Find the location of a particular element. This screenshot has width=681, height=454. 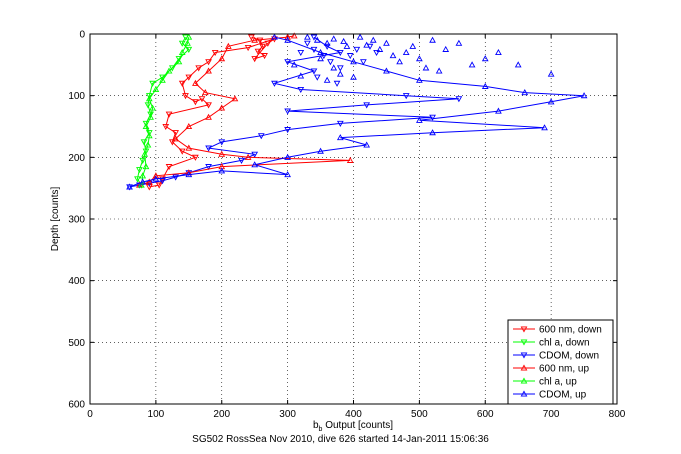

y-tick-label: 400 is located at coordinates (76, 281).